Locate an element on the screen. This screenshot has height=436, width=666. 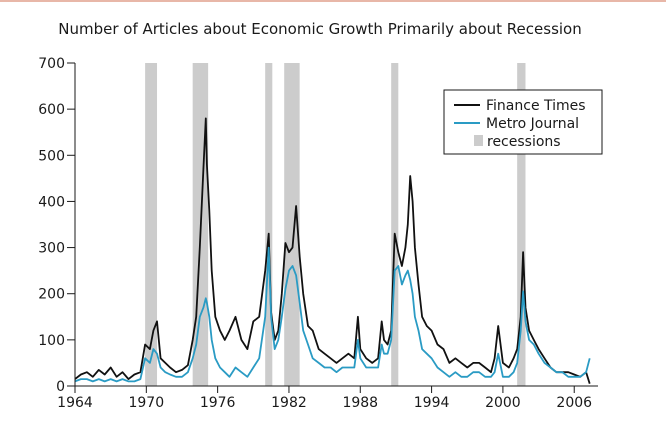
legend: Finance Times Metro Journal recessions is located at coordinates (523, 122).